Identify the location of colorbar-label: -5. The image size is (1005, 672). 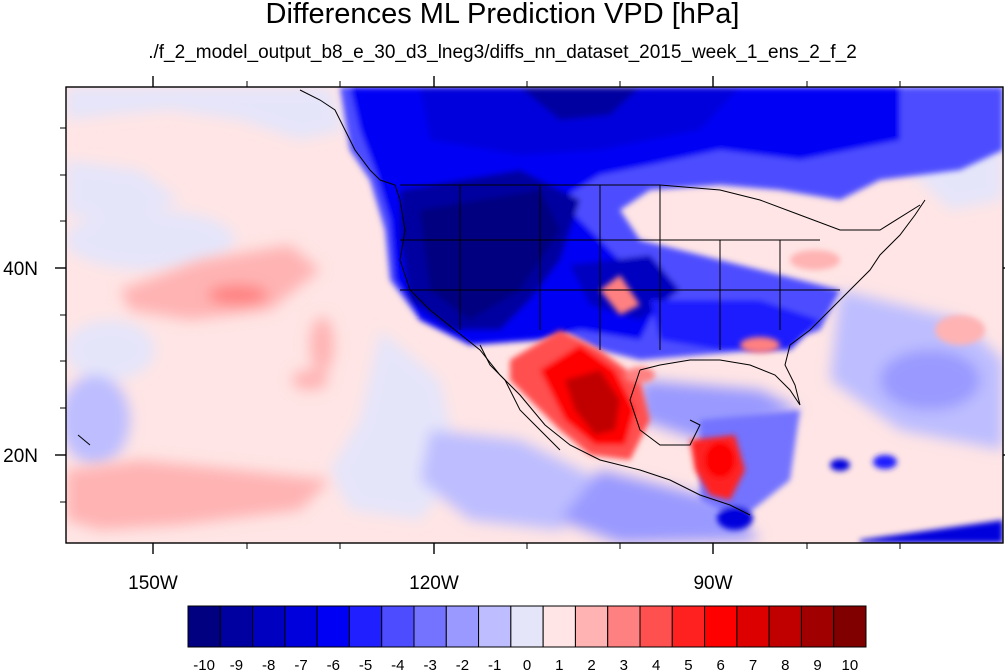
(365, 664).